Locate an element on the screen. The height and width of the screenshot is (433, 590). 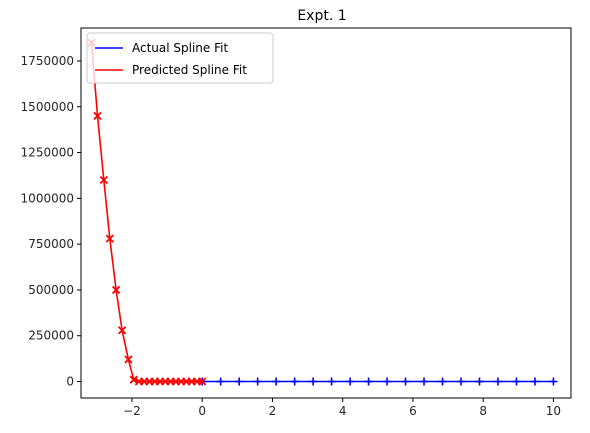
legend-box is located at coordinates (180, 58).